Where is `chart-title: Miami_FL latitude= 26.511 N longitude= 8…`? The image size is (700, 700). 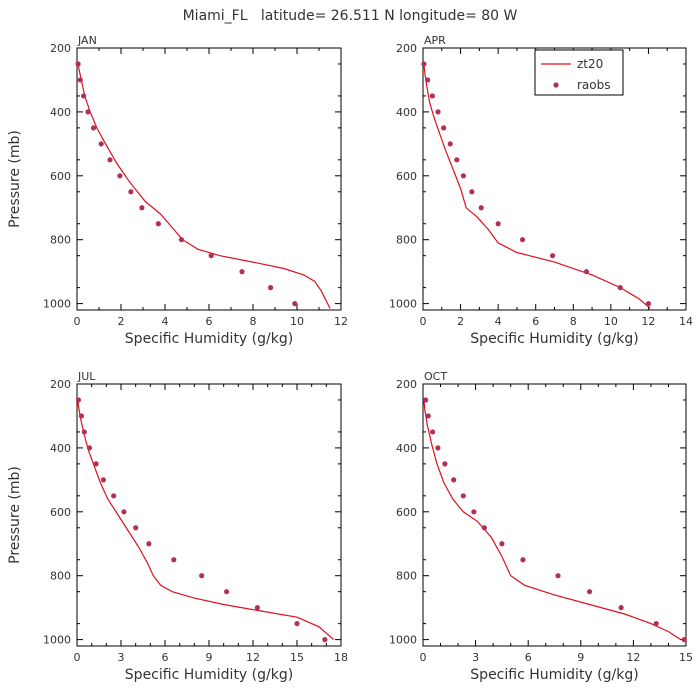
chart-title: Miami_FL latitude= 26.511 N longitude= 8… is located at coordinates (350, 16).